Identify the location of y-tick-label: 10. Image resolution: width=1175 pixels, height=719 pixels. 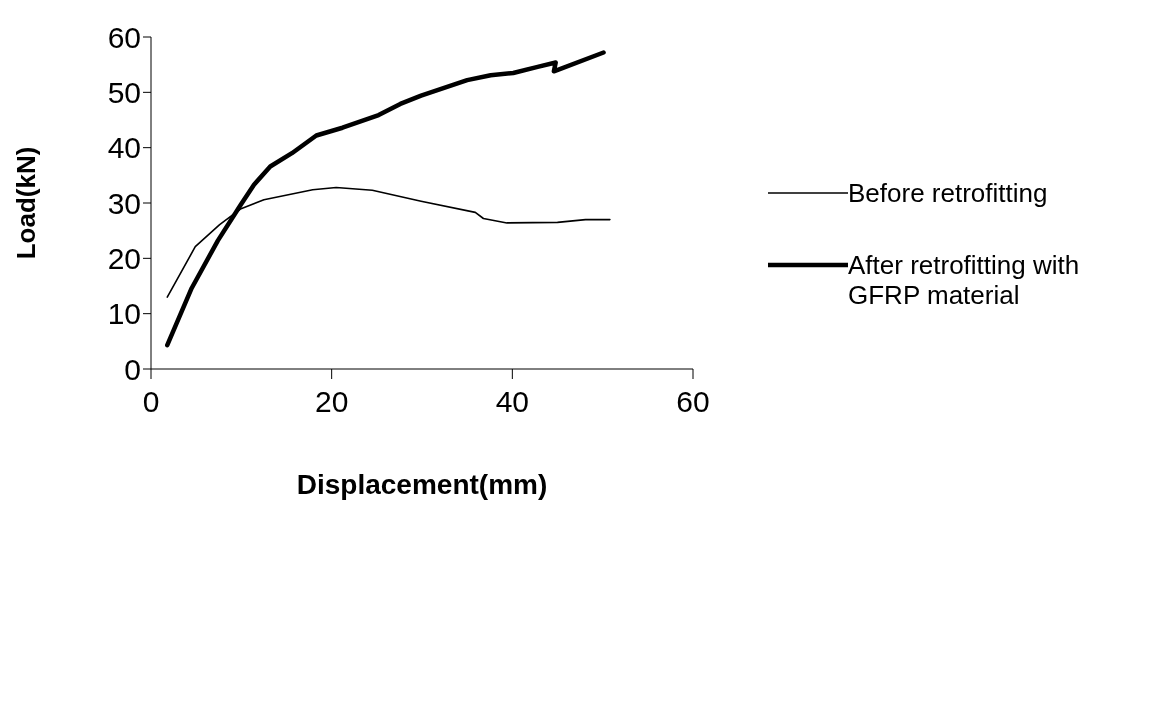
(124, 314).